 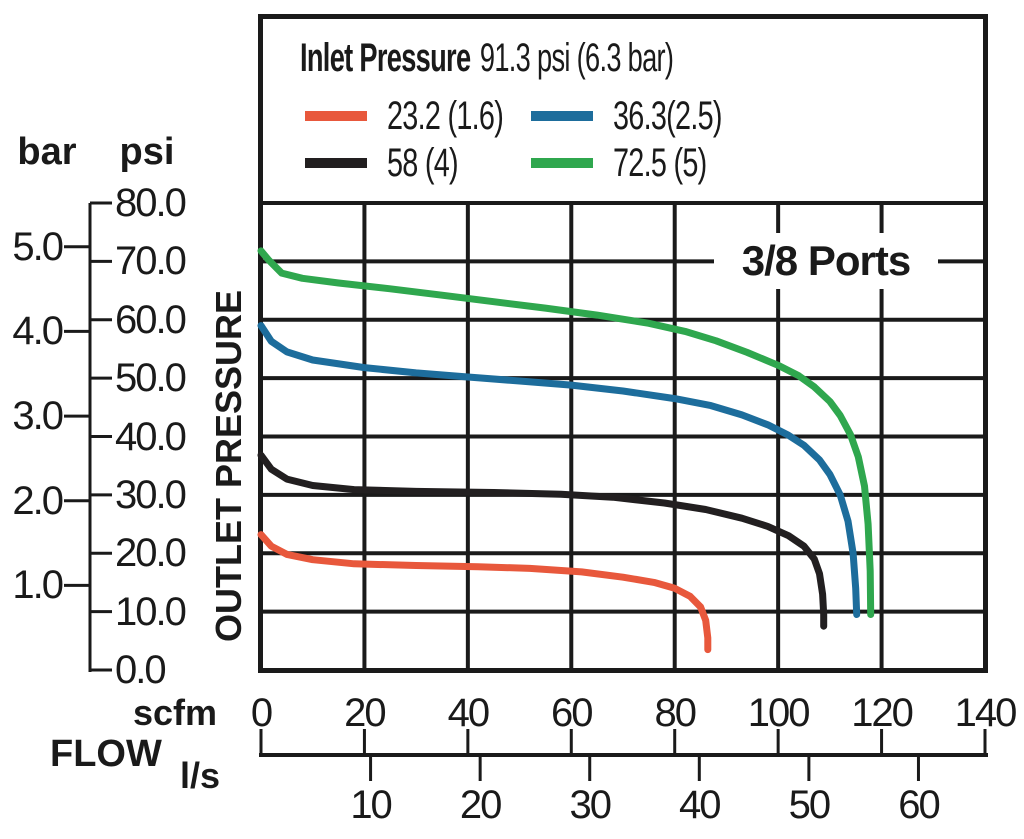 I want to click on legend-entry-23-2: 23.2 (1.6), so click(x=426, y=116).